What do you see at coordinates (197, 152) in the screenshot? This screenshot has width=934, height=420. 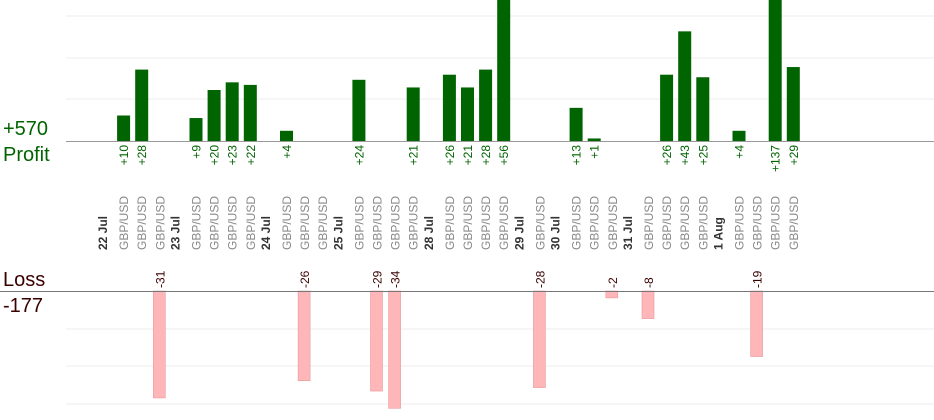 I see `profit-value-label: +9` at bounding box center [197, 152].